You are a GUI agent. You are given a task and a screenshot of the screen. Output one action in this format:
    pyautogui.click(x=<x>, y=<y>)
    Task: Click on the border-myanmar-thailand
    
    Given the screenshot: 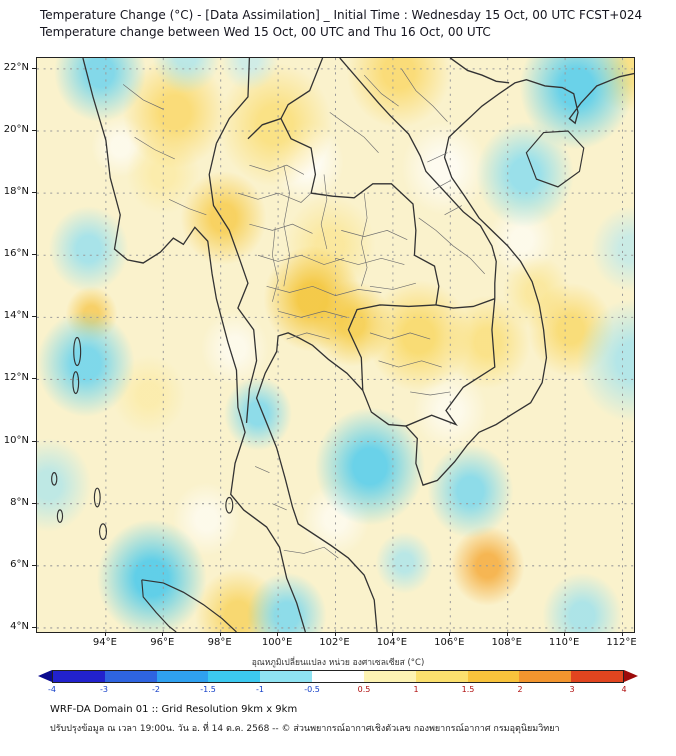 What is the action you would take?
    pyautogui.click(x=233, y=283)
    